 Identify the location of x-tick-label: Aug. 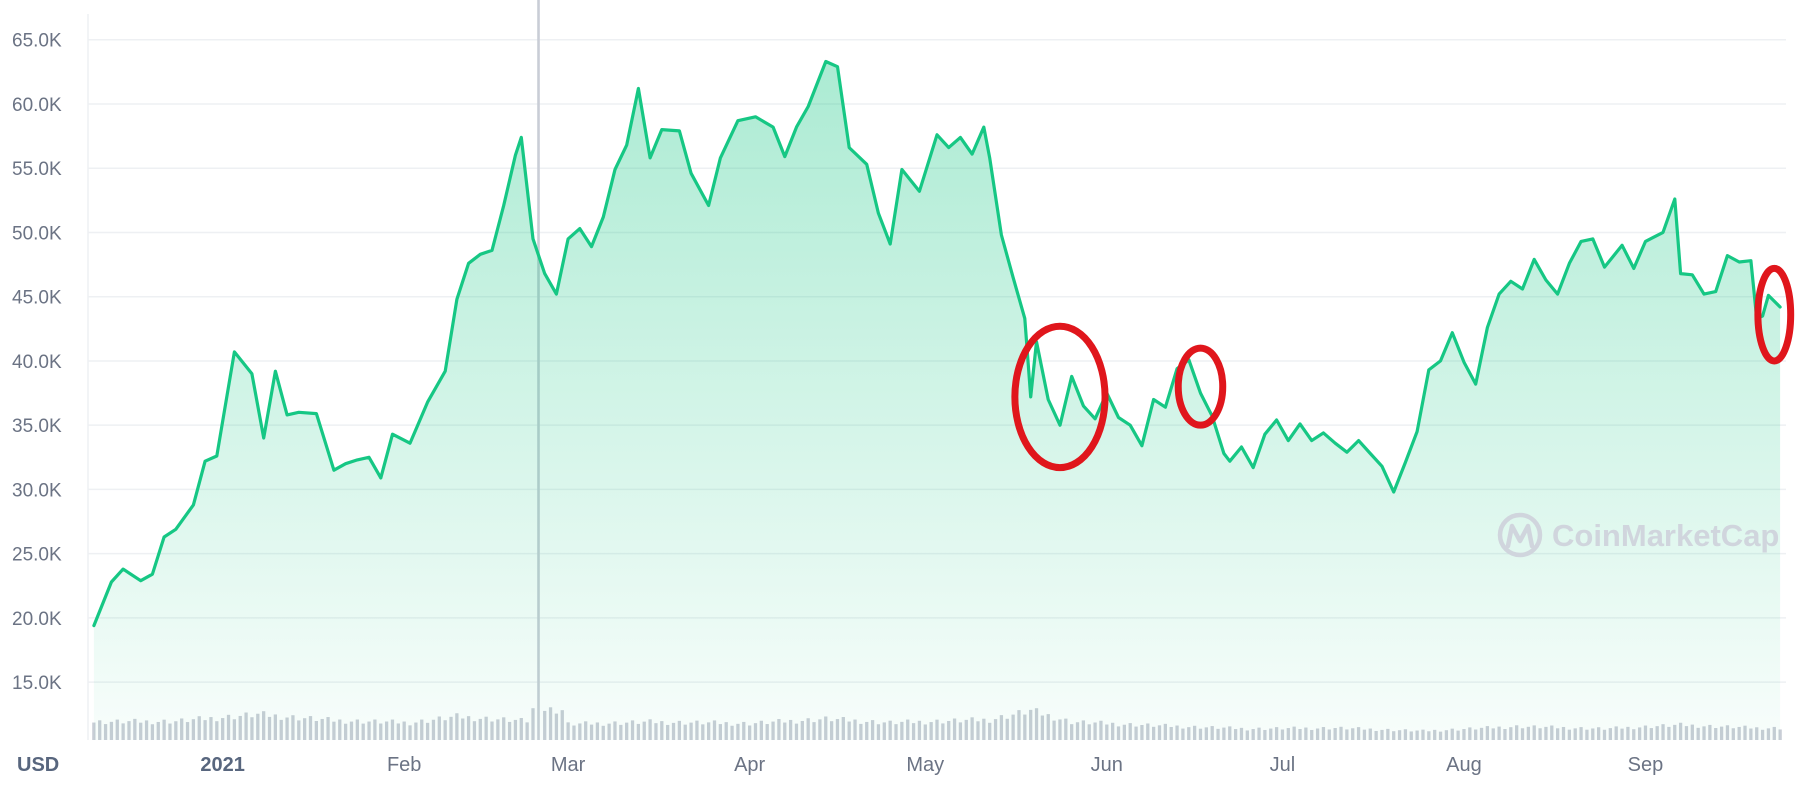
(1464, 765).